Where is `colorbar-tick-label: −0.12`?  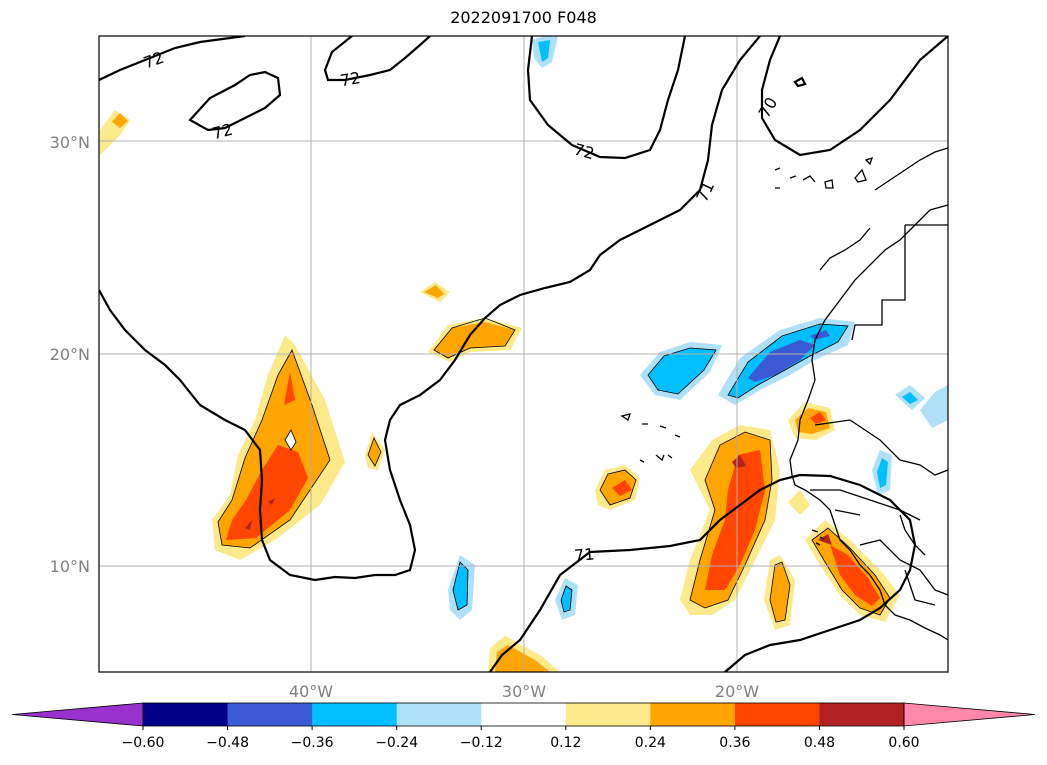
colorbar-tick-label: −0.12 is located at coordinates (481, 743).